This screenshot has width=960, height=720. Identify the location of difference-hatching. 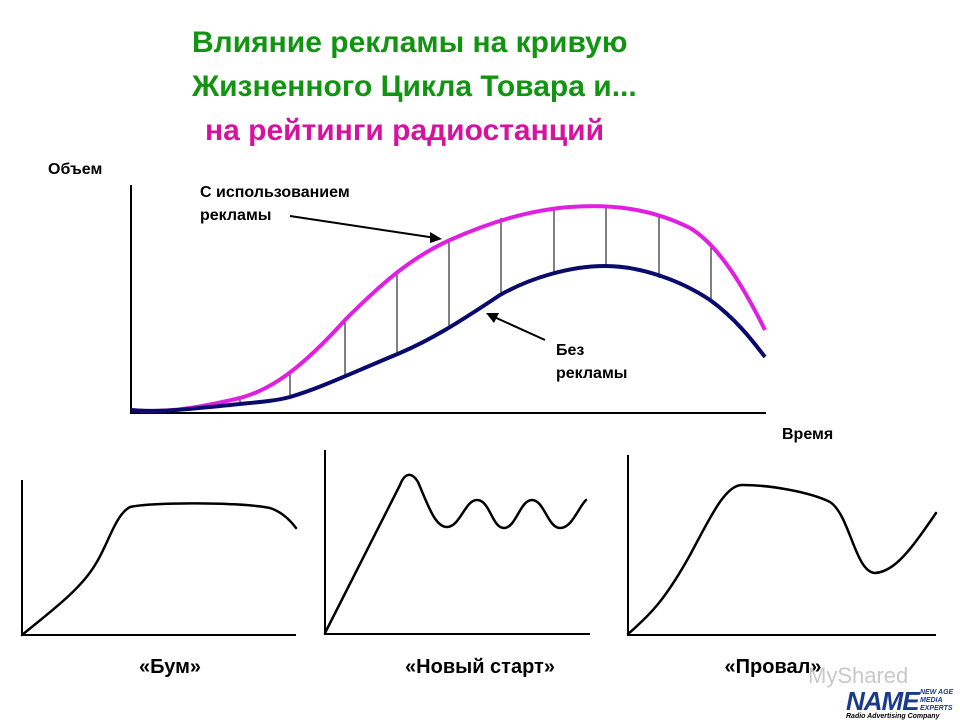
(475, 305).